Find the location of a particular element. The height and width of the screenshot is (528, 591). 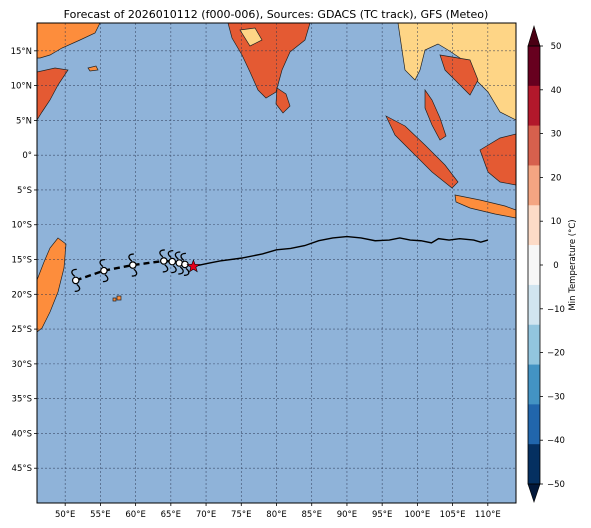

colorbar-tick-label: −40 is located at coordinates (556, 441).